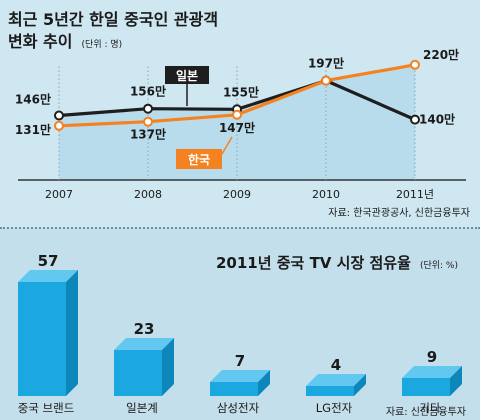  Describe the element at coordinates (148, 194) in the screenshot. I see `x-tick-label-1: 2008` at that location.